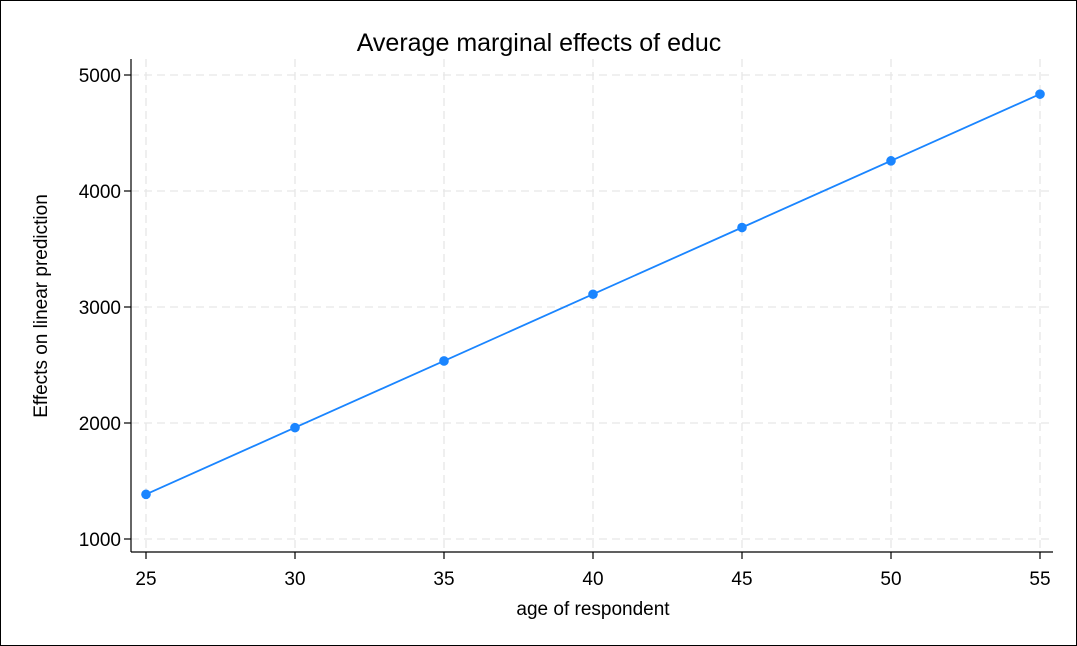 The width and height of the screenshot is (1077, 646). Describe the element at coordinates (890, 579) in the screenshot. I see `x-tick-label: 50` at that location.